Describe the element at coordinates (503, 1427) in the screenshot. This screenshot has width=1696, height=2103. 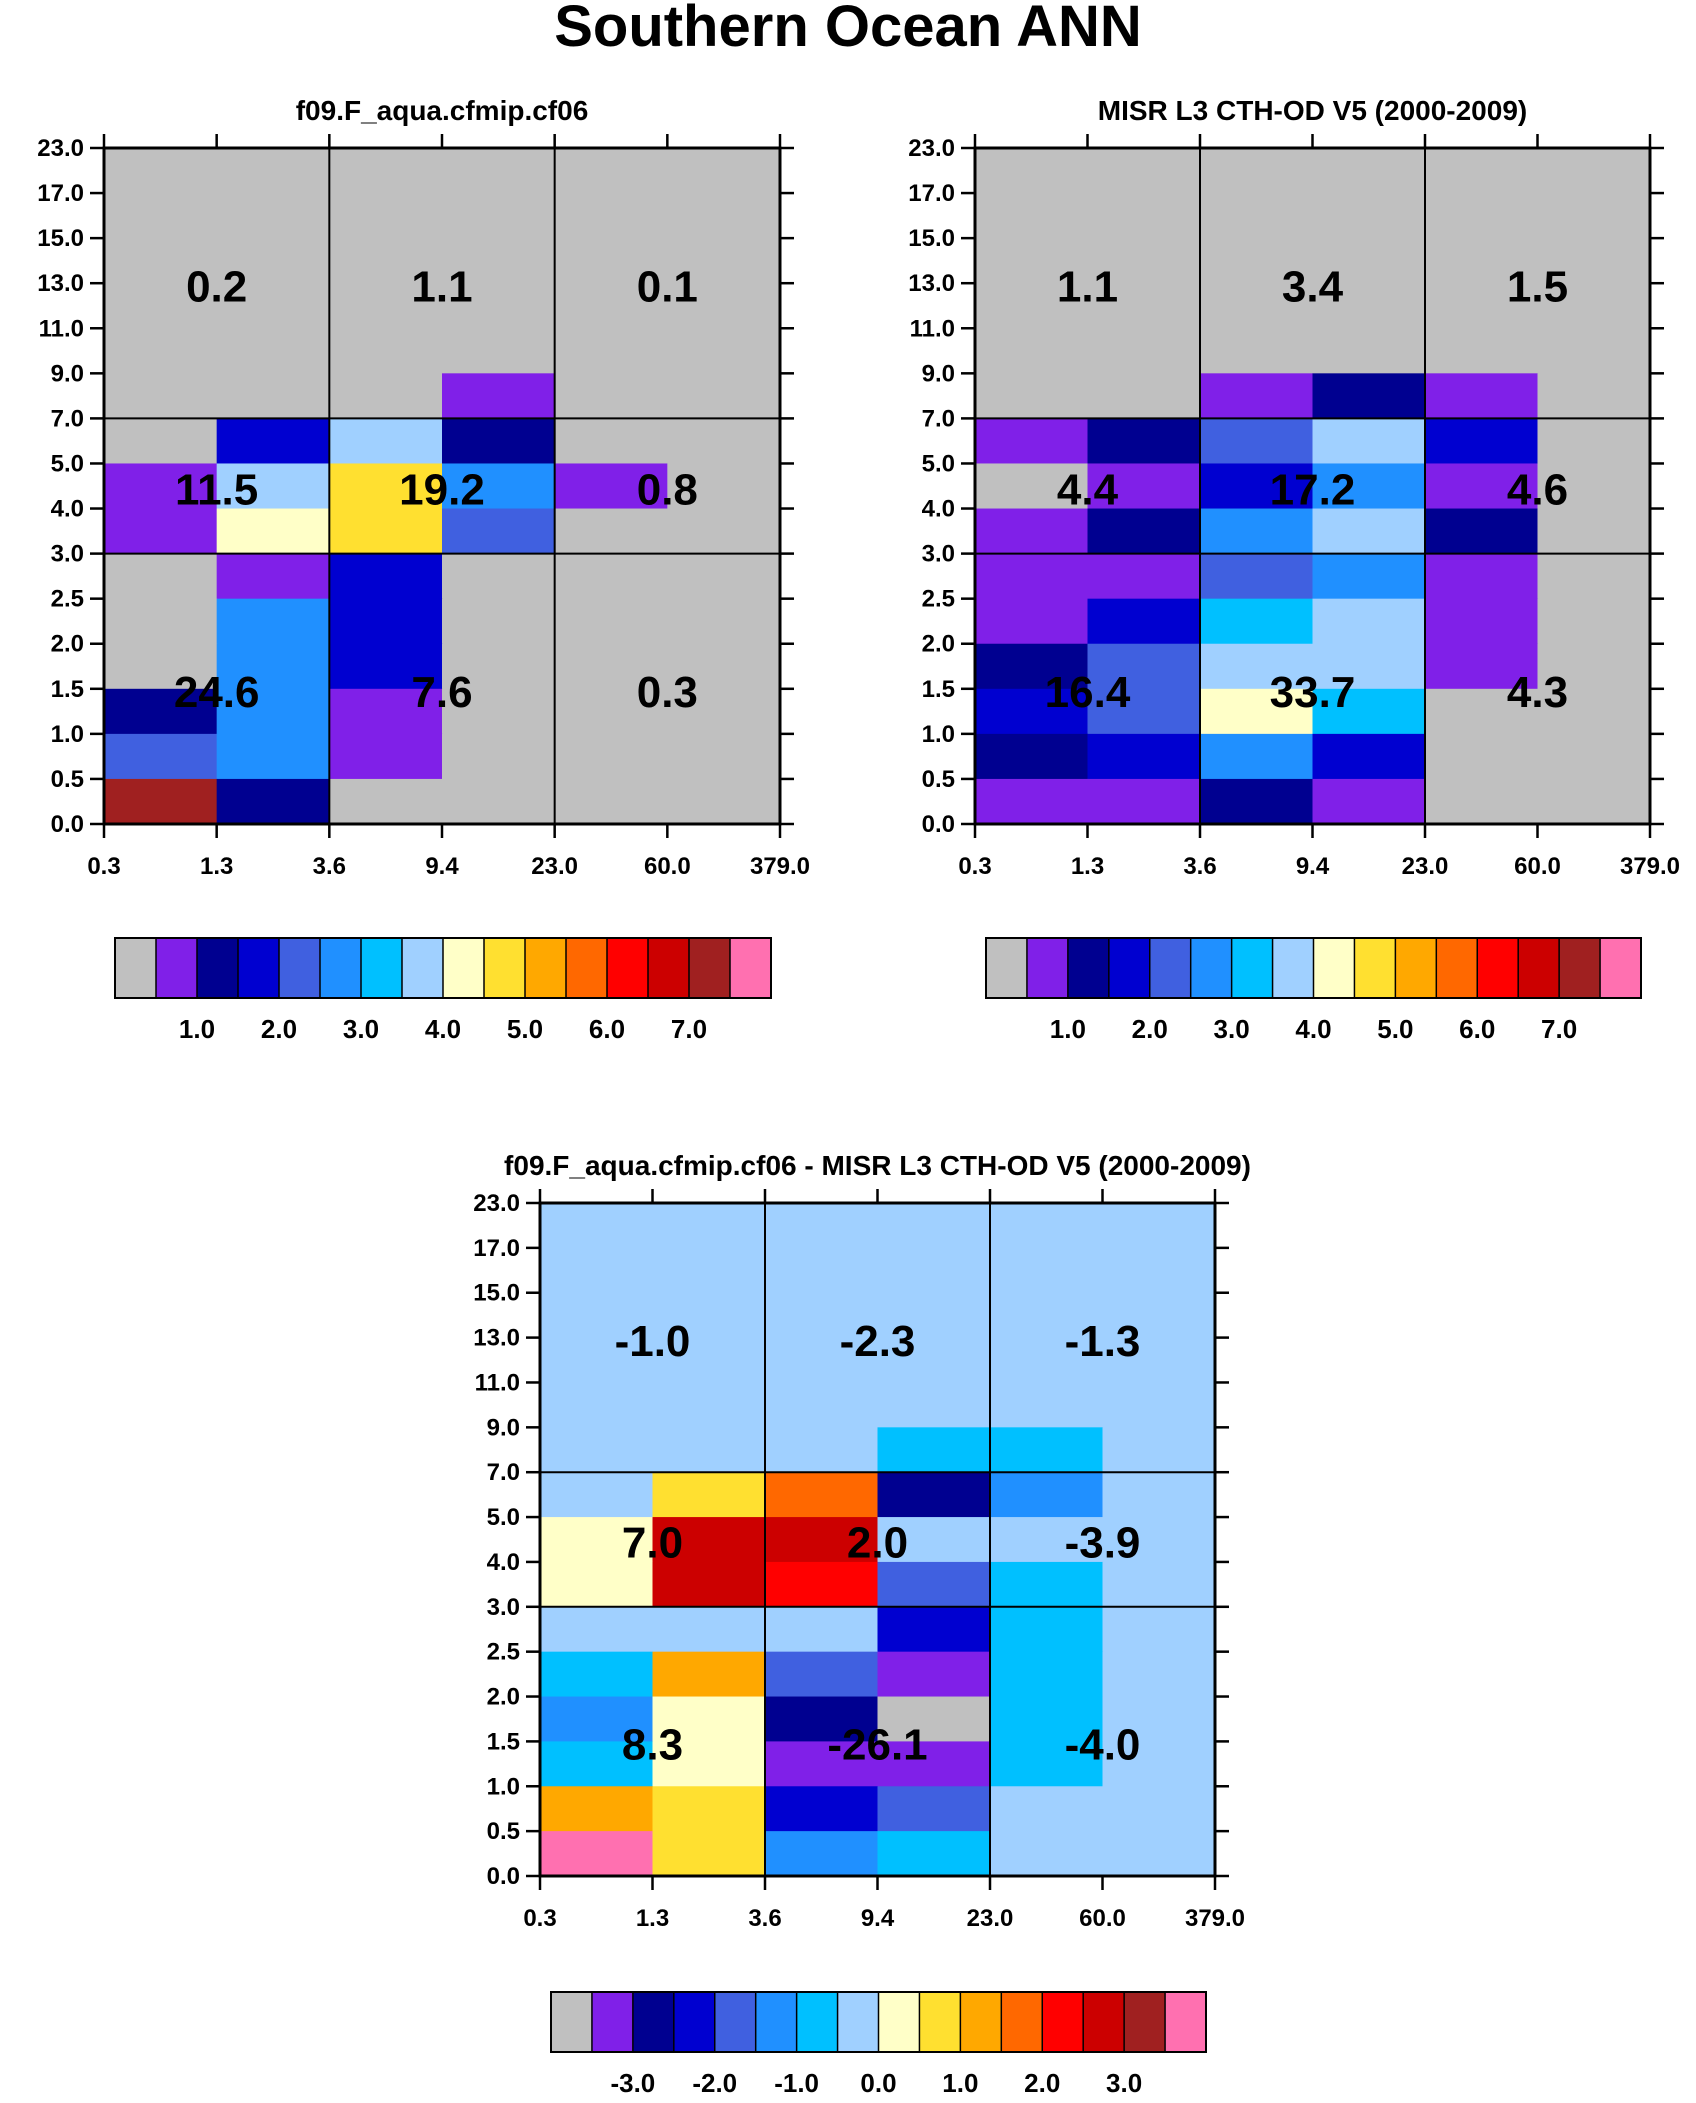
I see `y-tick-label: 9.0` at that location.